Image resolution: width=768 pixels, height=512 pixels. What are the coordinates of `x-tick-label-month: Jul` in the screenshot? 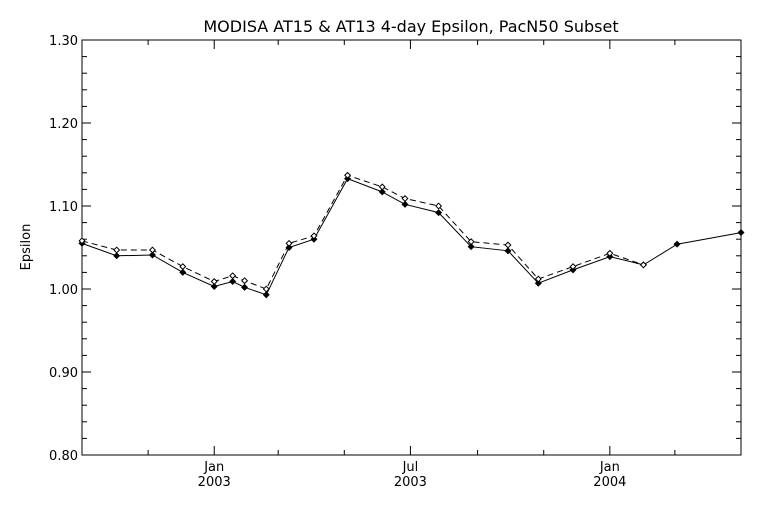 It's located at (410, 467).